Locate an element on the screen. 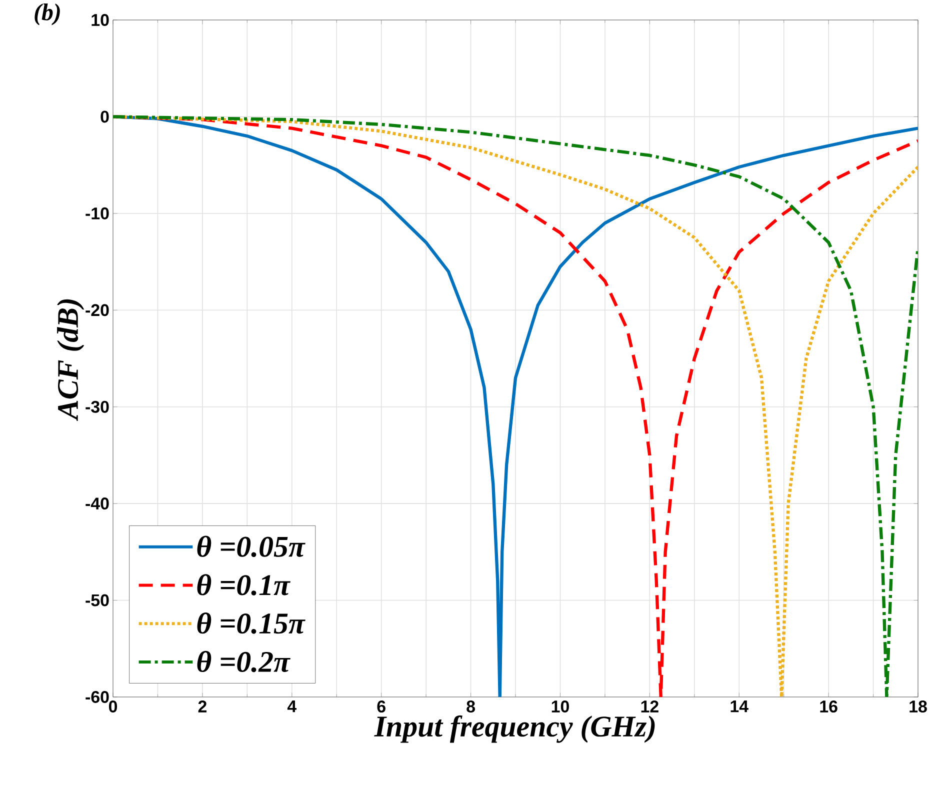 The height and width of the screenshot is (787, 941). legend-label: θ =0.2π is located at coordinates (243, 661).